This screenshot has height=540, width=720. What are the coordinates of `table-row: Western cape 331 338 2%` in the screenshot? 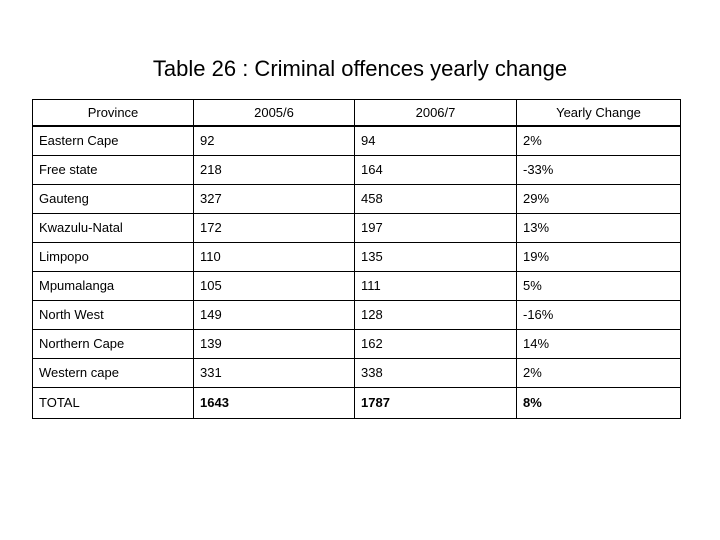 It's located at (356, 373).